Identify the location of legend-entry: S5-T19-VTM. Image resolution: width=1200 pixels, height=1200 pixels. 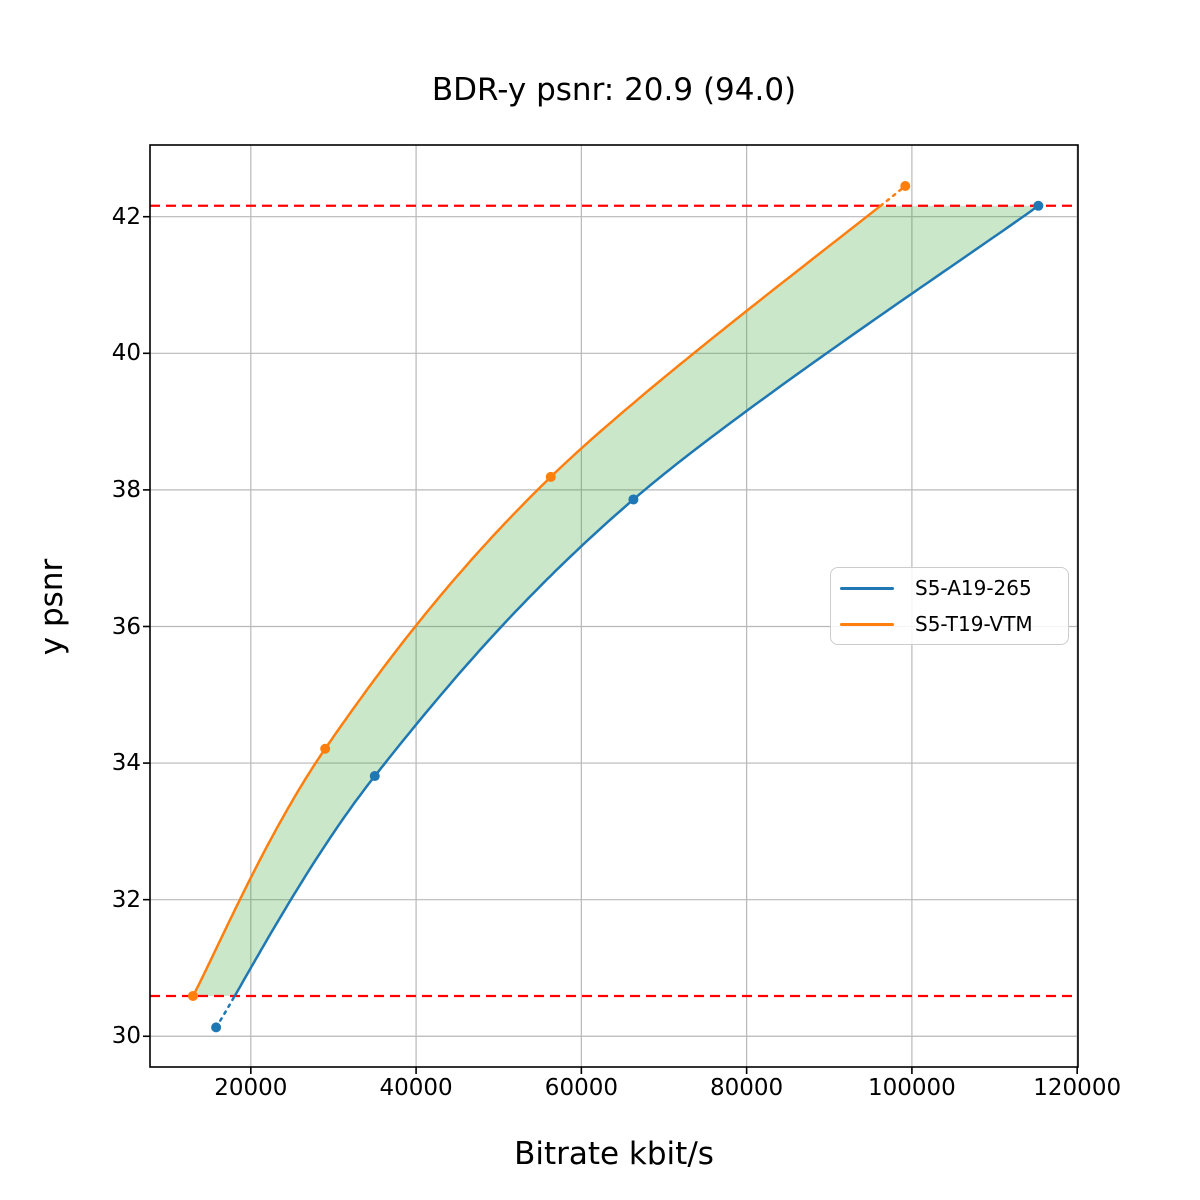
(954, 624).